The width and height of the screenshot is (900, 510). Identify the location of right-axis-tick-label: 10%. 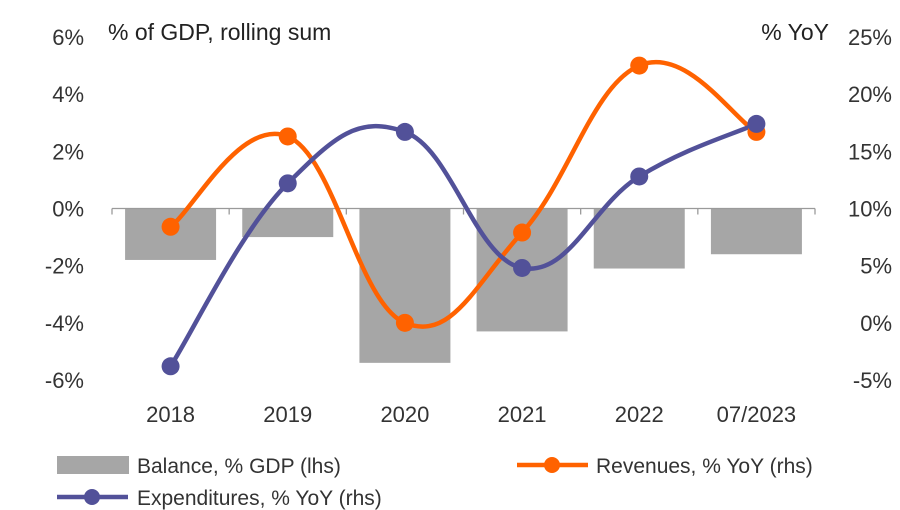
(870, 209).